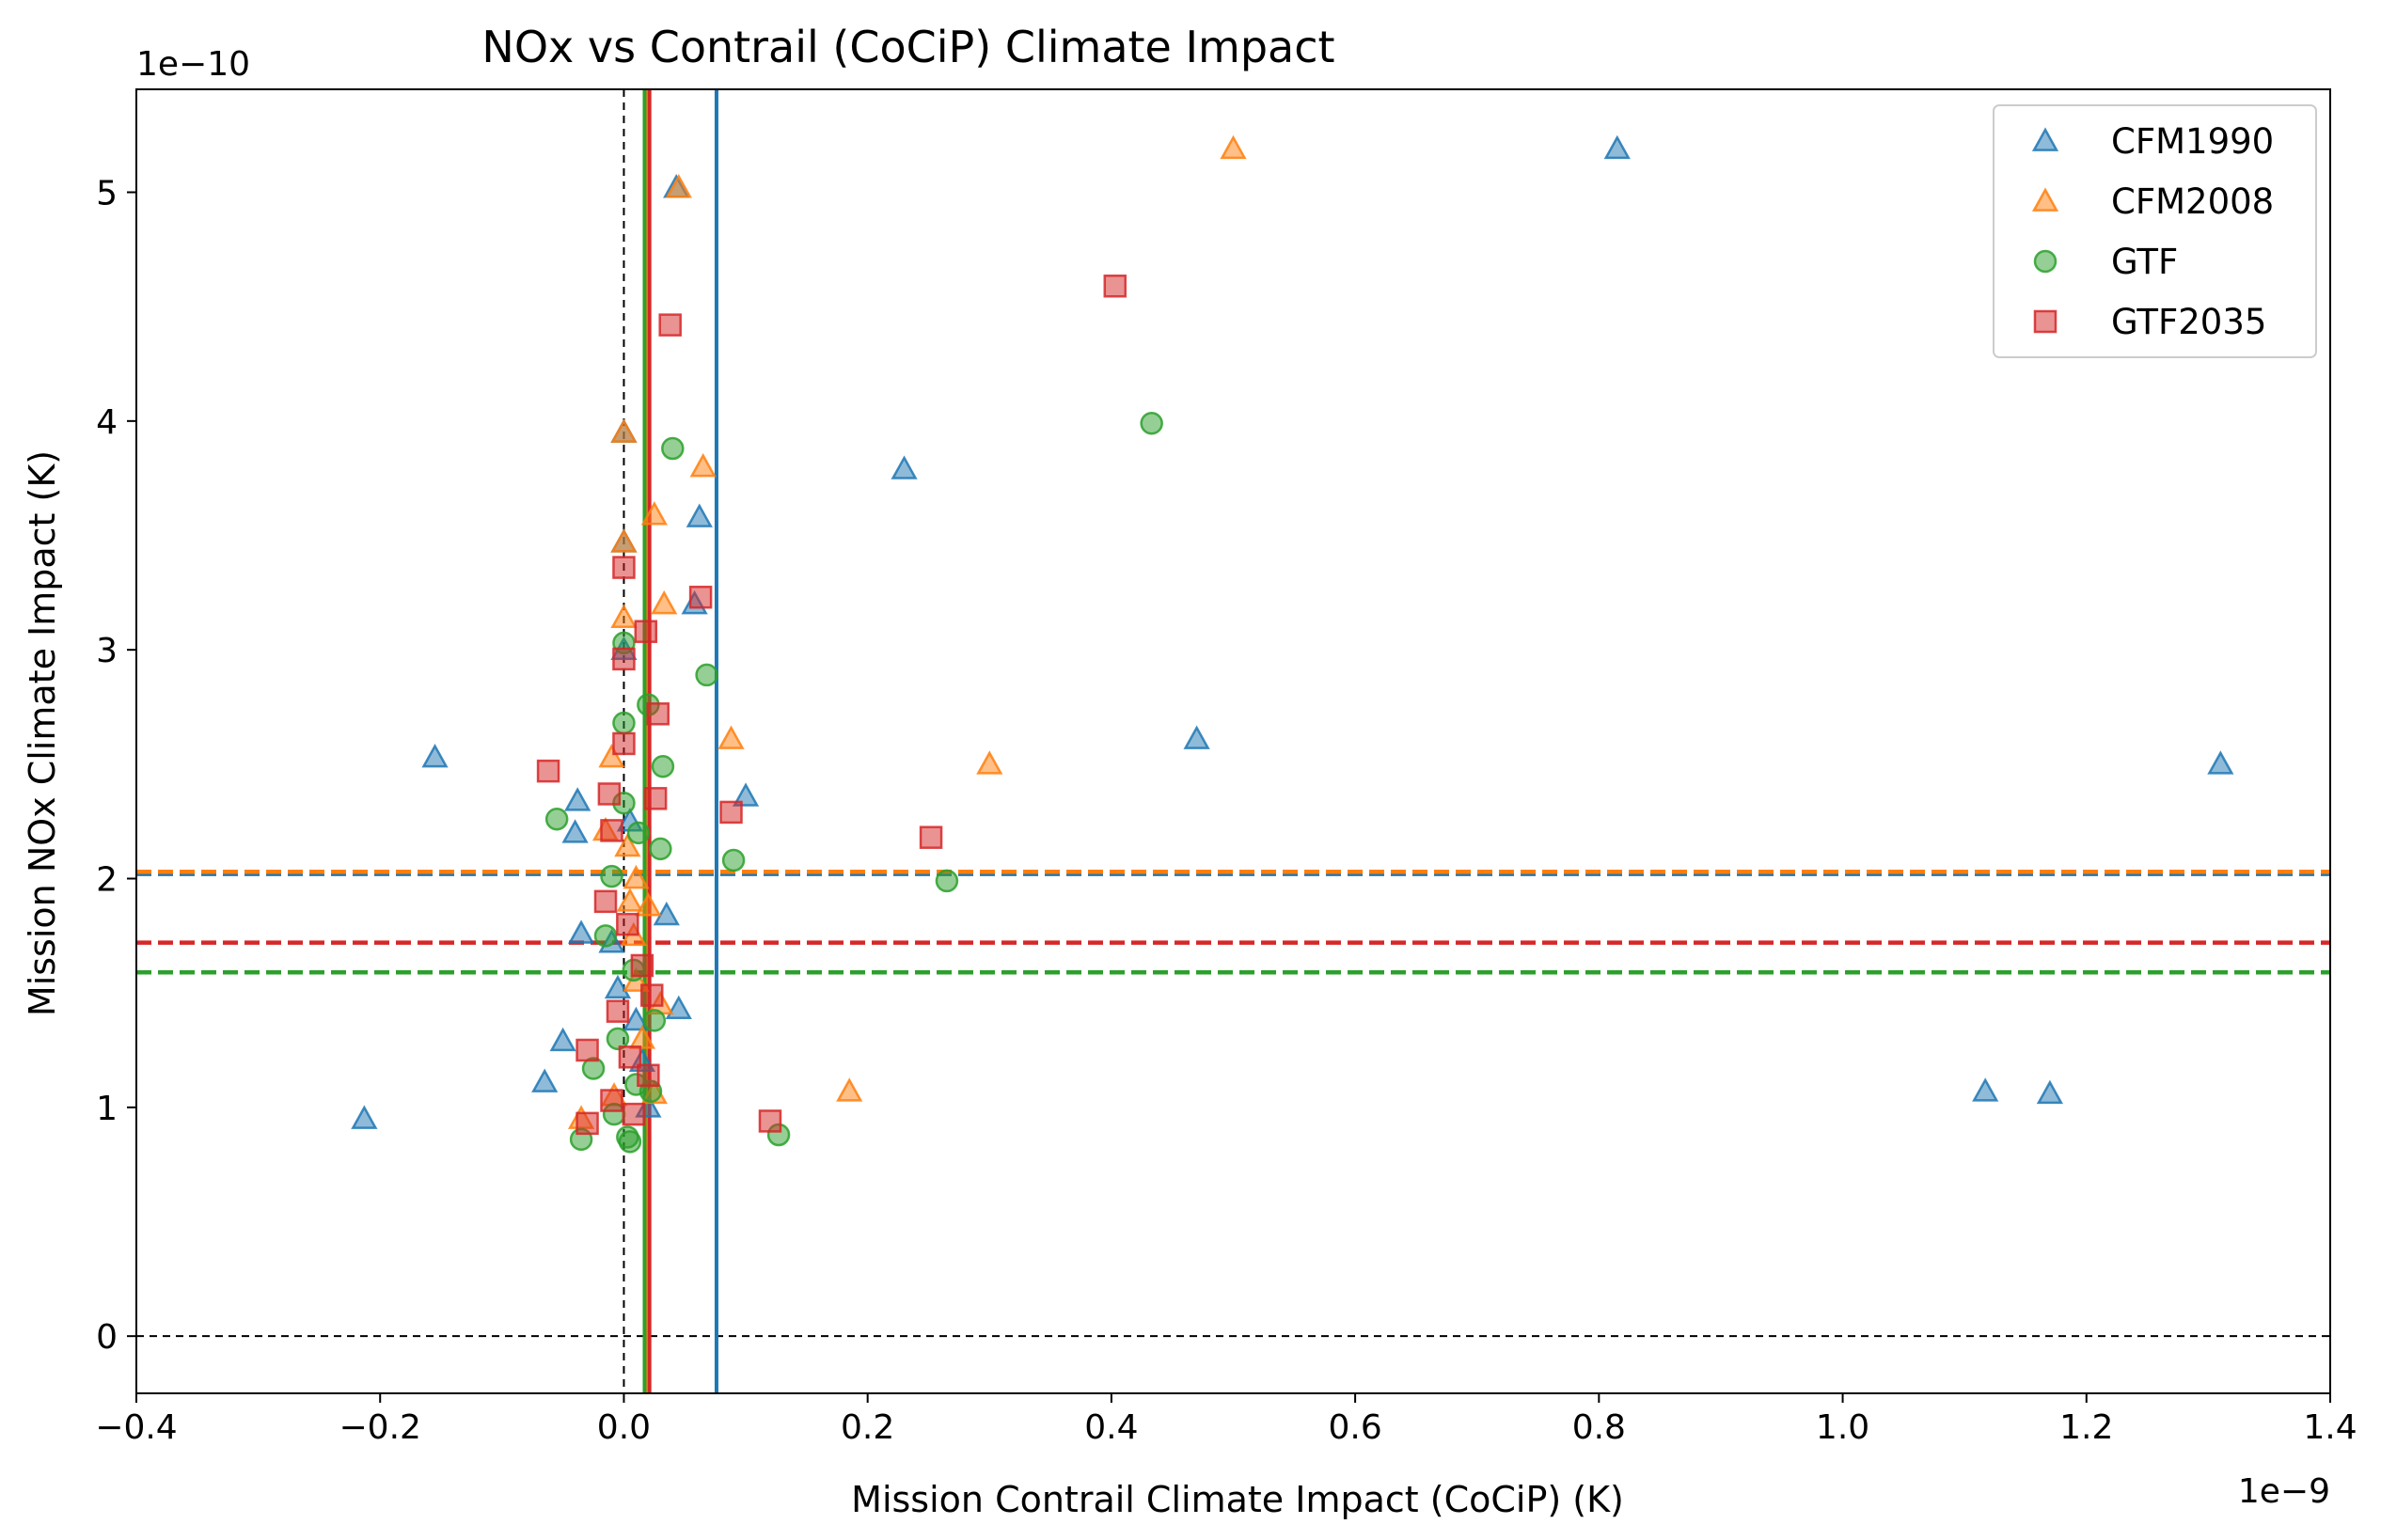 The width and height of the screenshot is (2381, 1540). I want to click on legend-label-gtf2035: GTF2035, so click(2188, 322).